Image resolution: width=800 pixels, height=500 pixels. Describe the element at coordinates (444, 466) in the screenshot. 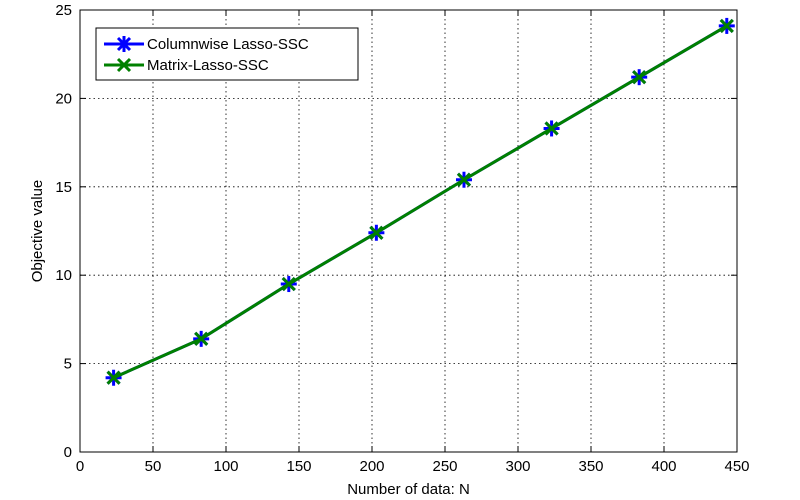

I see `x-tick-label: 250` at that location.